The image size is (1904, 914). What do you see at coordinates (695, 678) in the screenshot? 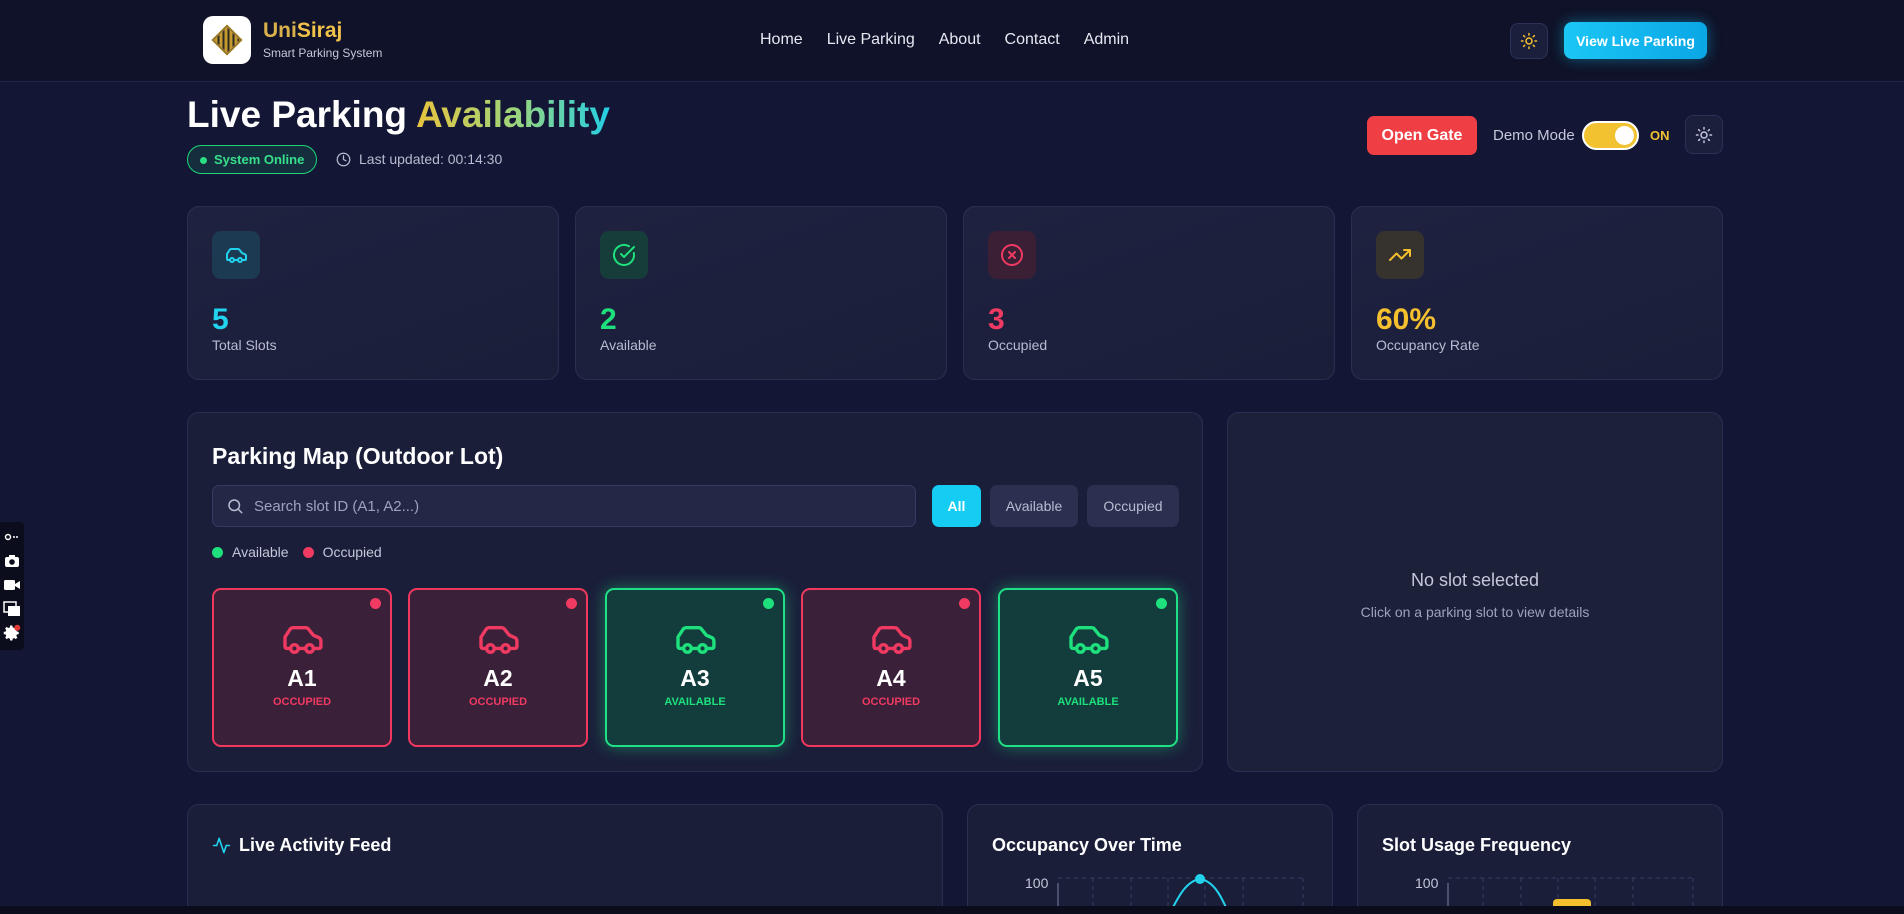
I see `slot-id: A3` at bounding box center [695, 678].